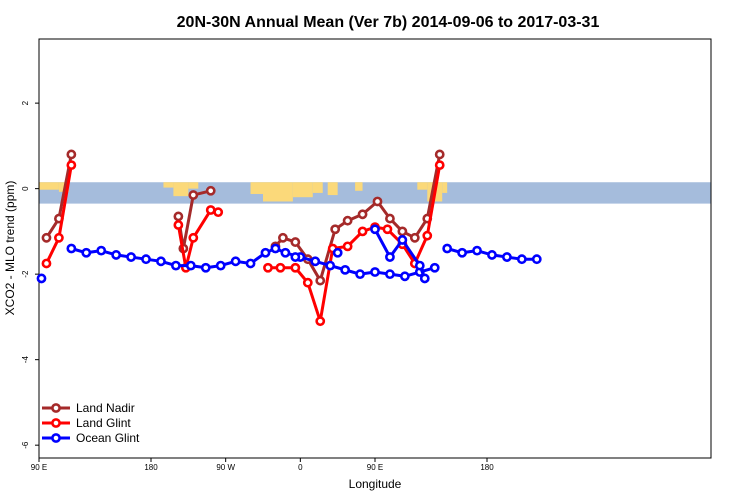  Describe the element at coordinates (262, 465) in the screenshot. I see `x-axis: 90 E 180 90 W 0 90 E 180` at that location.